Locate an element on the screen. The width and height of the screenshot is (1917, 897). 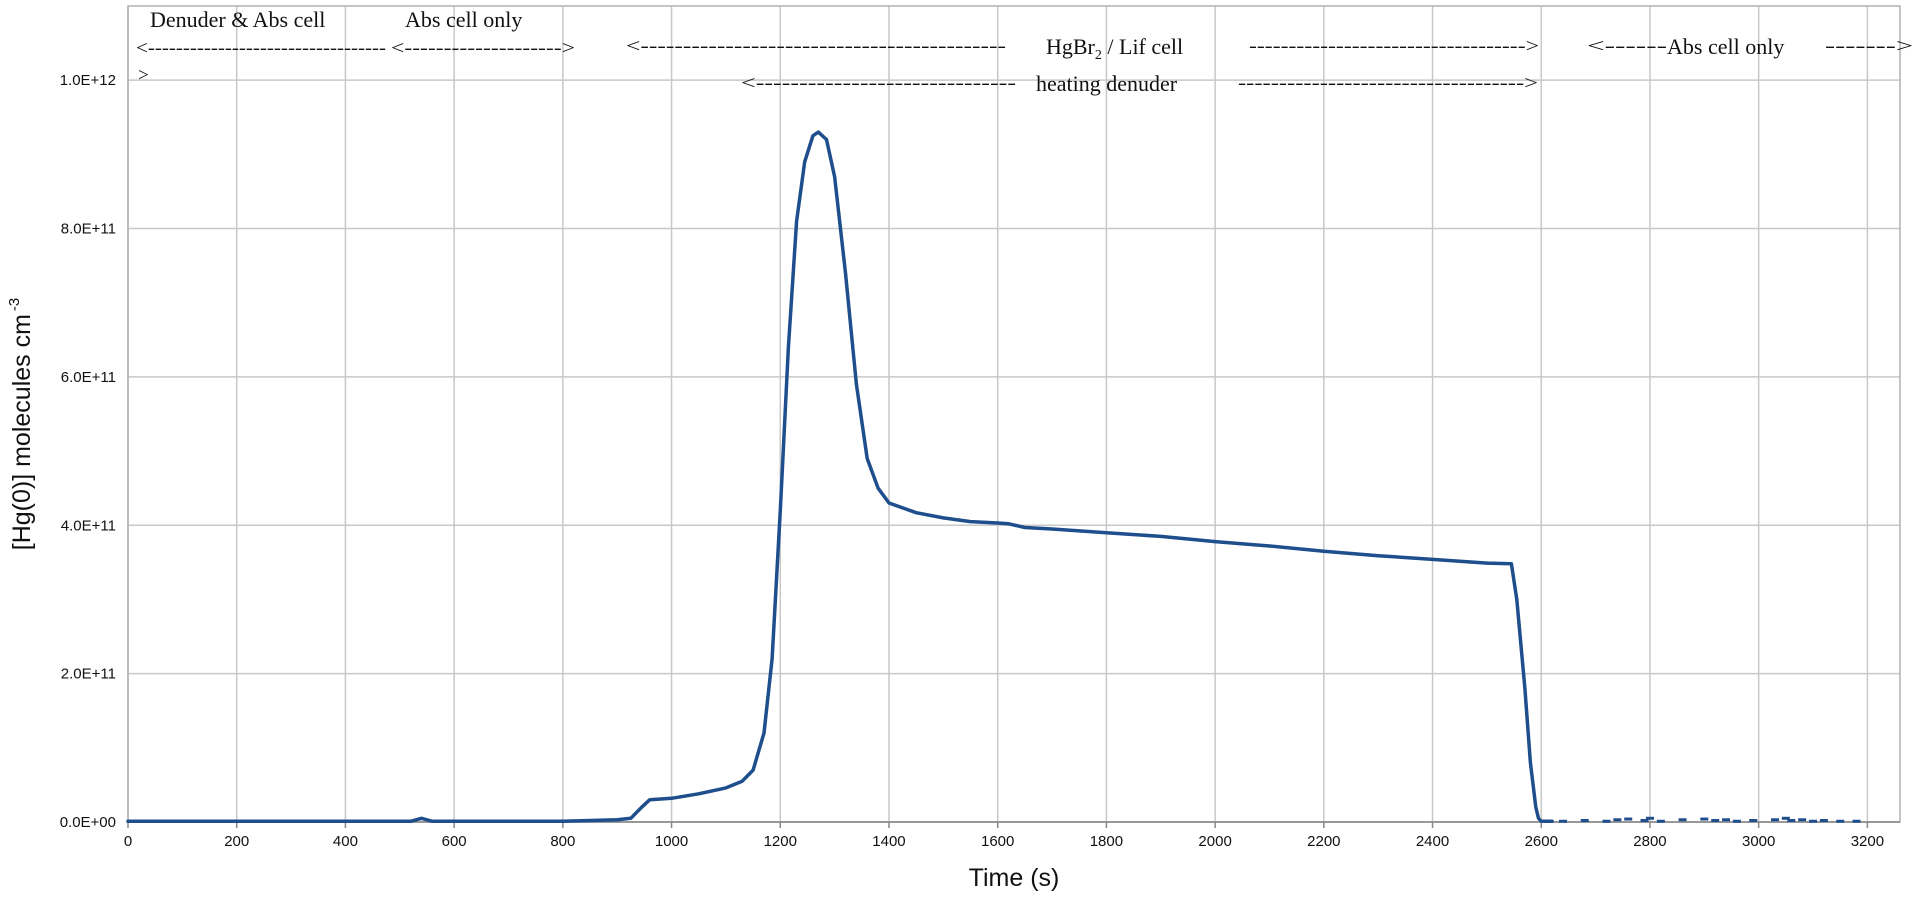
x-tick-label: 3200 is located at coordinates (1867, 841).